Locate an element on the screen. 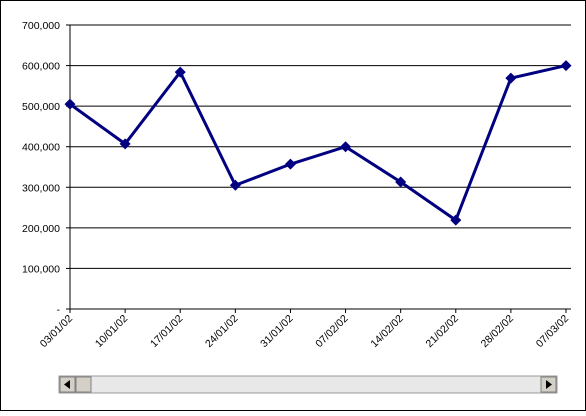  y-tick-label: 100,000 is located at coordinates (41, 269).